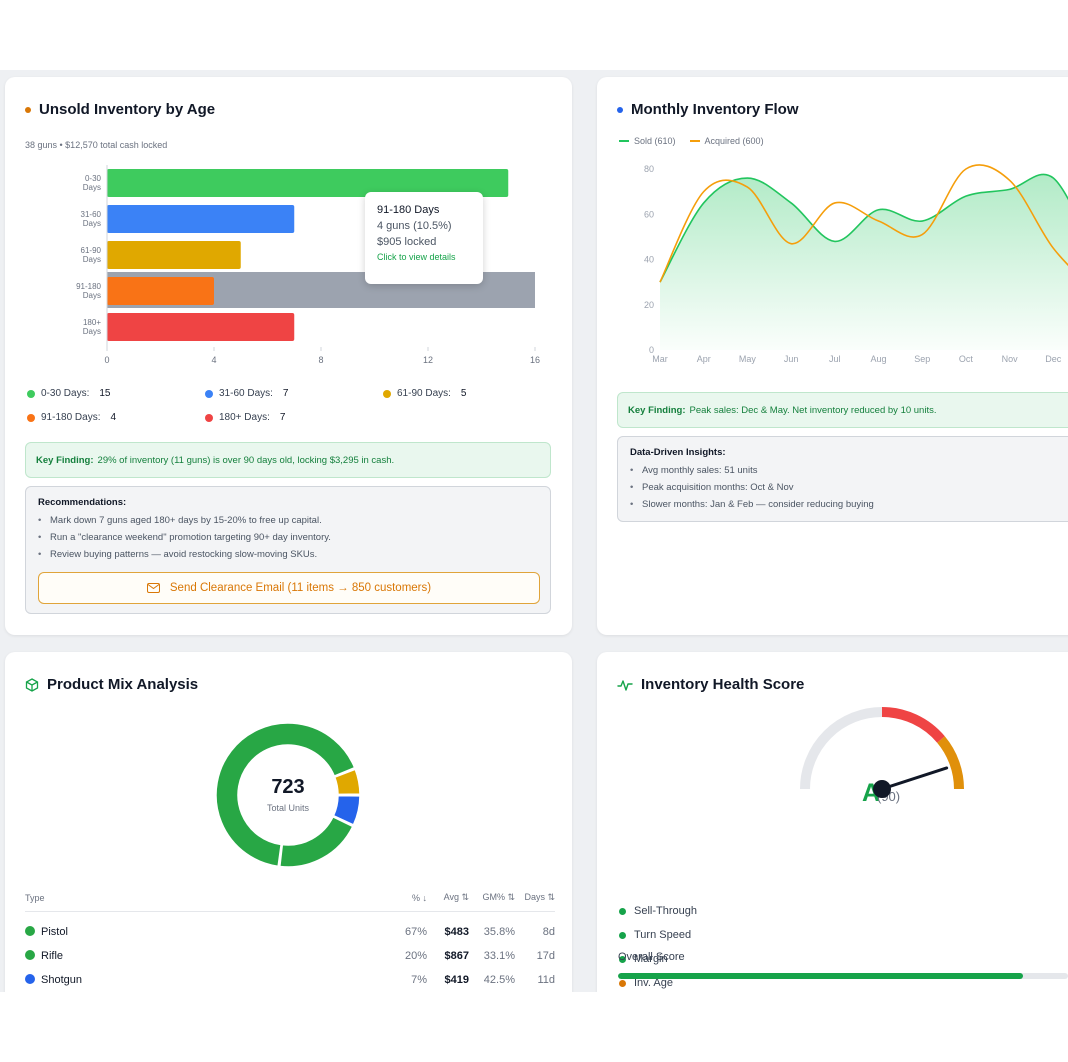 This screenshot has height=1062, width=1068. Describe the element at coordinates (71, 417) in the screenshot. I see `legend-item-91-180: 91-180 Days: 4` at that location.